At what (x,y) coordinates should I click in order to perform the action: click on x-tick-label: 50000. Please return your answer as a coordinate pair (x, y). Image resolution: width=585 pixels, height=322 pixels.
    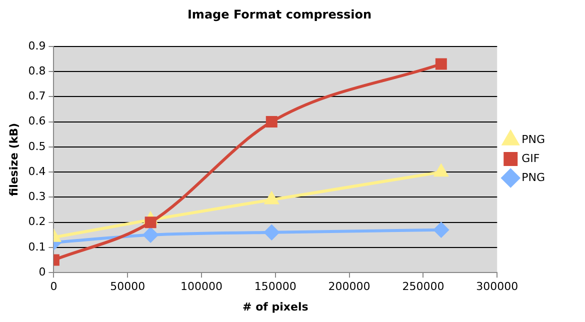
    Looking at the image, I should click on (128, 287).